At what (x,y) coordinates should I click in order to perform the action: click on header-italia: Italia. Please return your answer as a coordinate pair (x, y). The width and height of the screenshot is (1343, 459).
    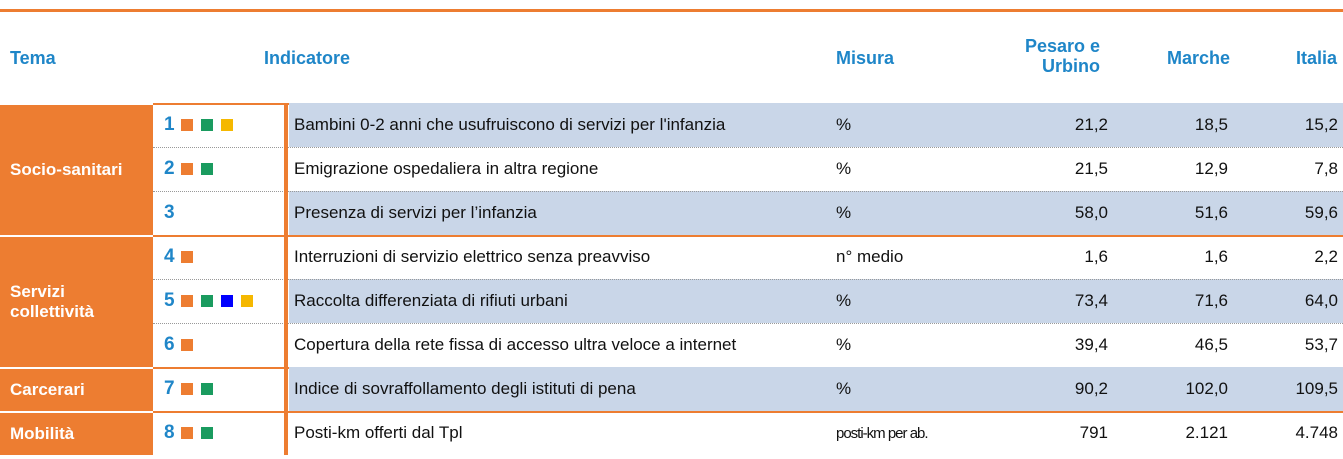
    Looking at the image, I should click on (1316, 58).